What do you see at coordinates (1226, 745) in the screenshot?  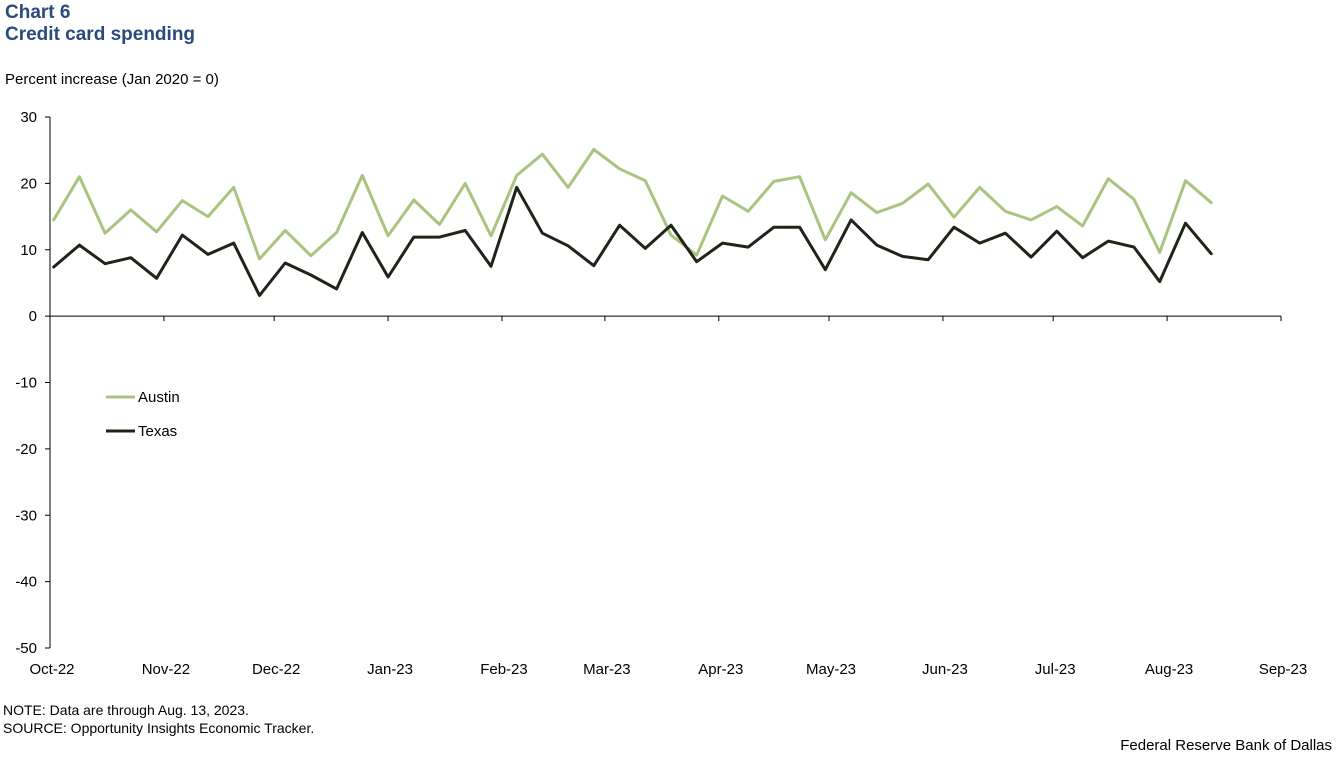 I see `chart-credit: Federal Reserve Bank of Dallas` at bounding box center [1226, 745].